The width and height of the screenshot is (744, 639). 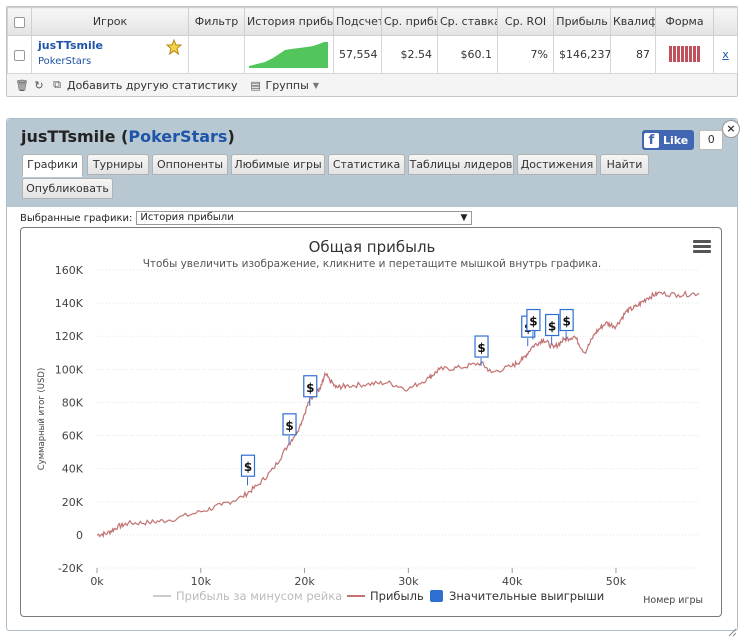 What do you see at coordinates (73, 436) in the screenshot?
I see `y-tick-label: 60K` at bounding box center [73, 436].